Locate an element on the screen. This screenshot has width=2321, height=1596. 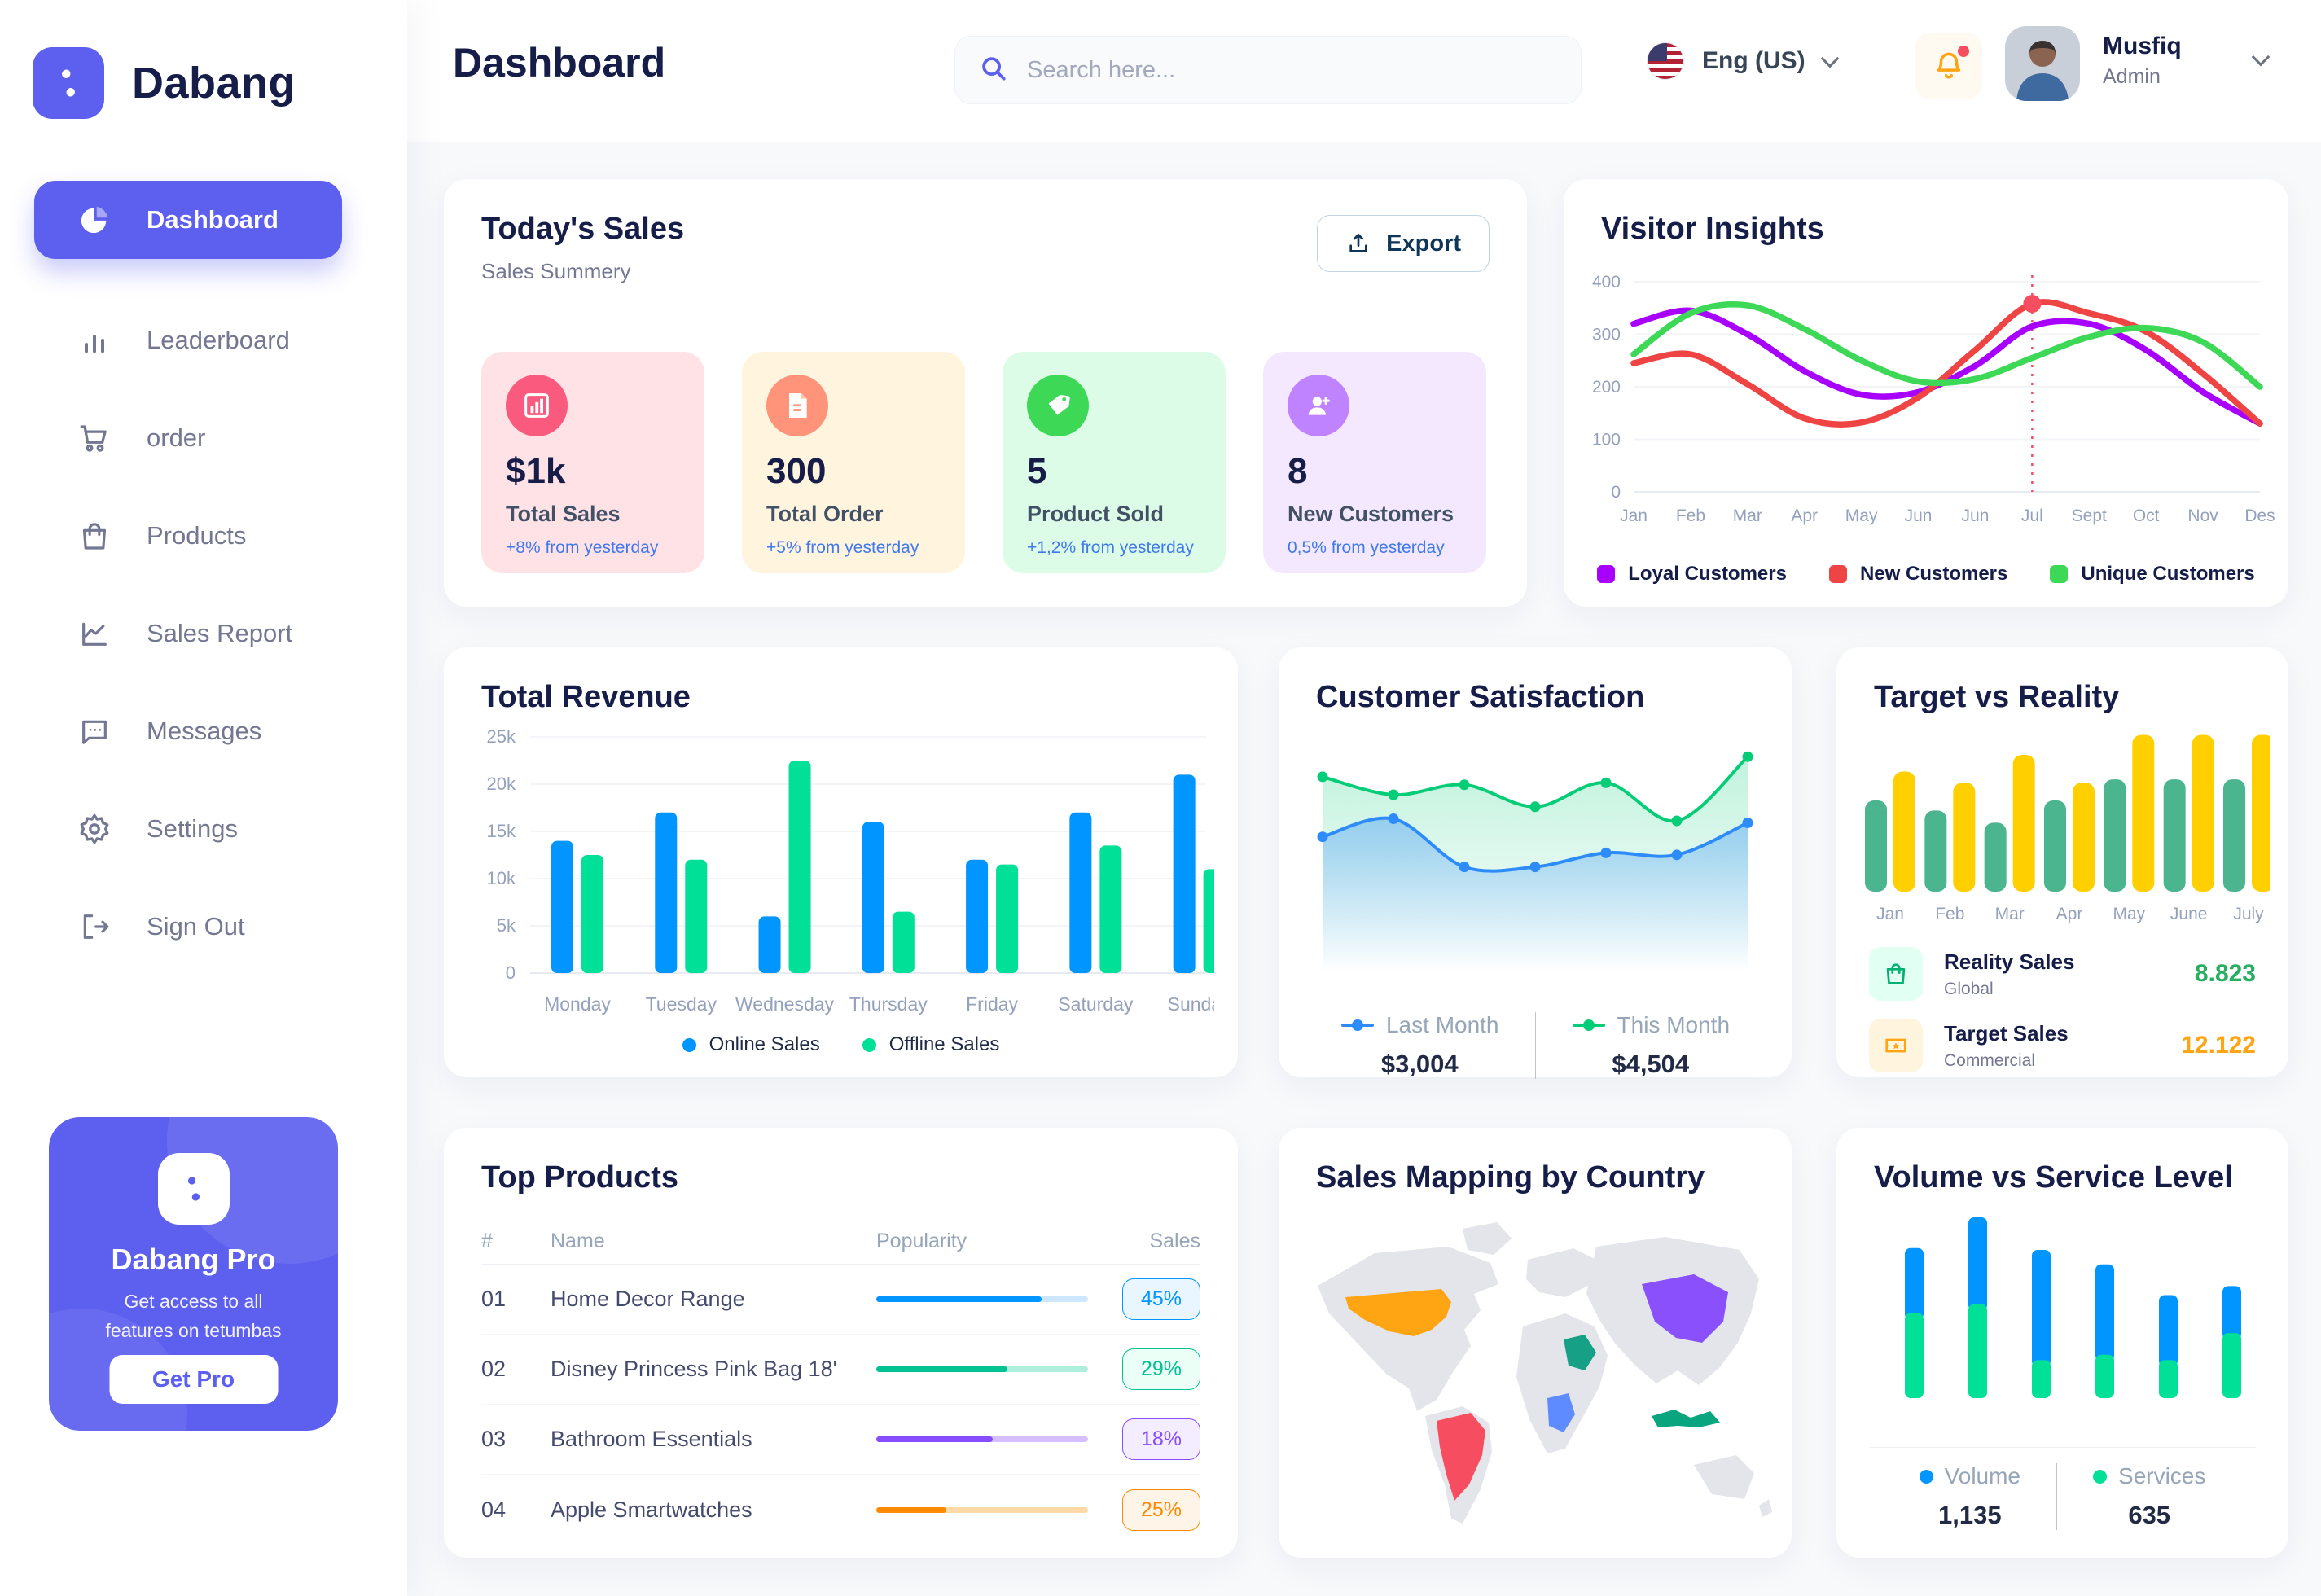
pie-chart-icon is located at coordinates (94, 220).